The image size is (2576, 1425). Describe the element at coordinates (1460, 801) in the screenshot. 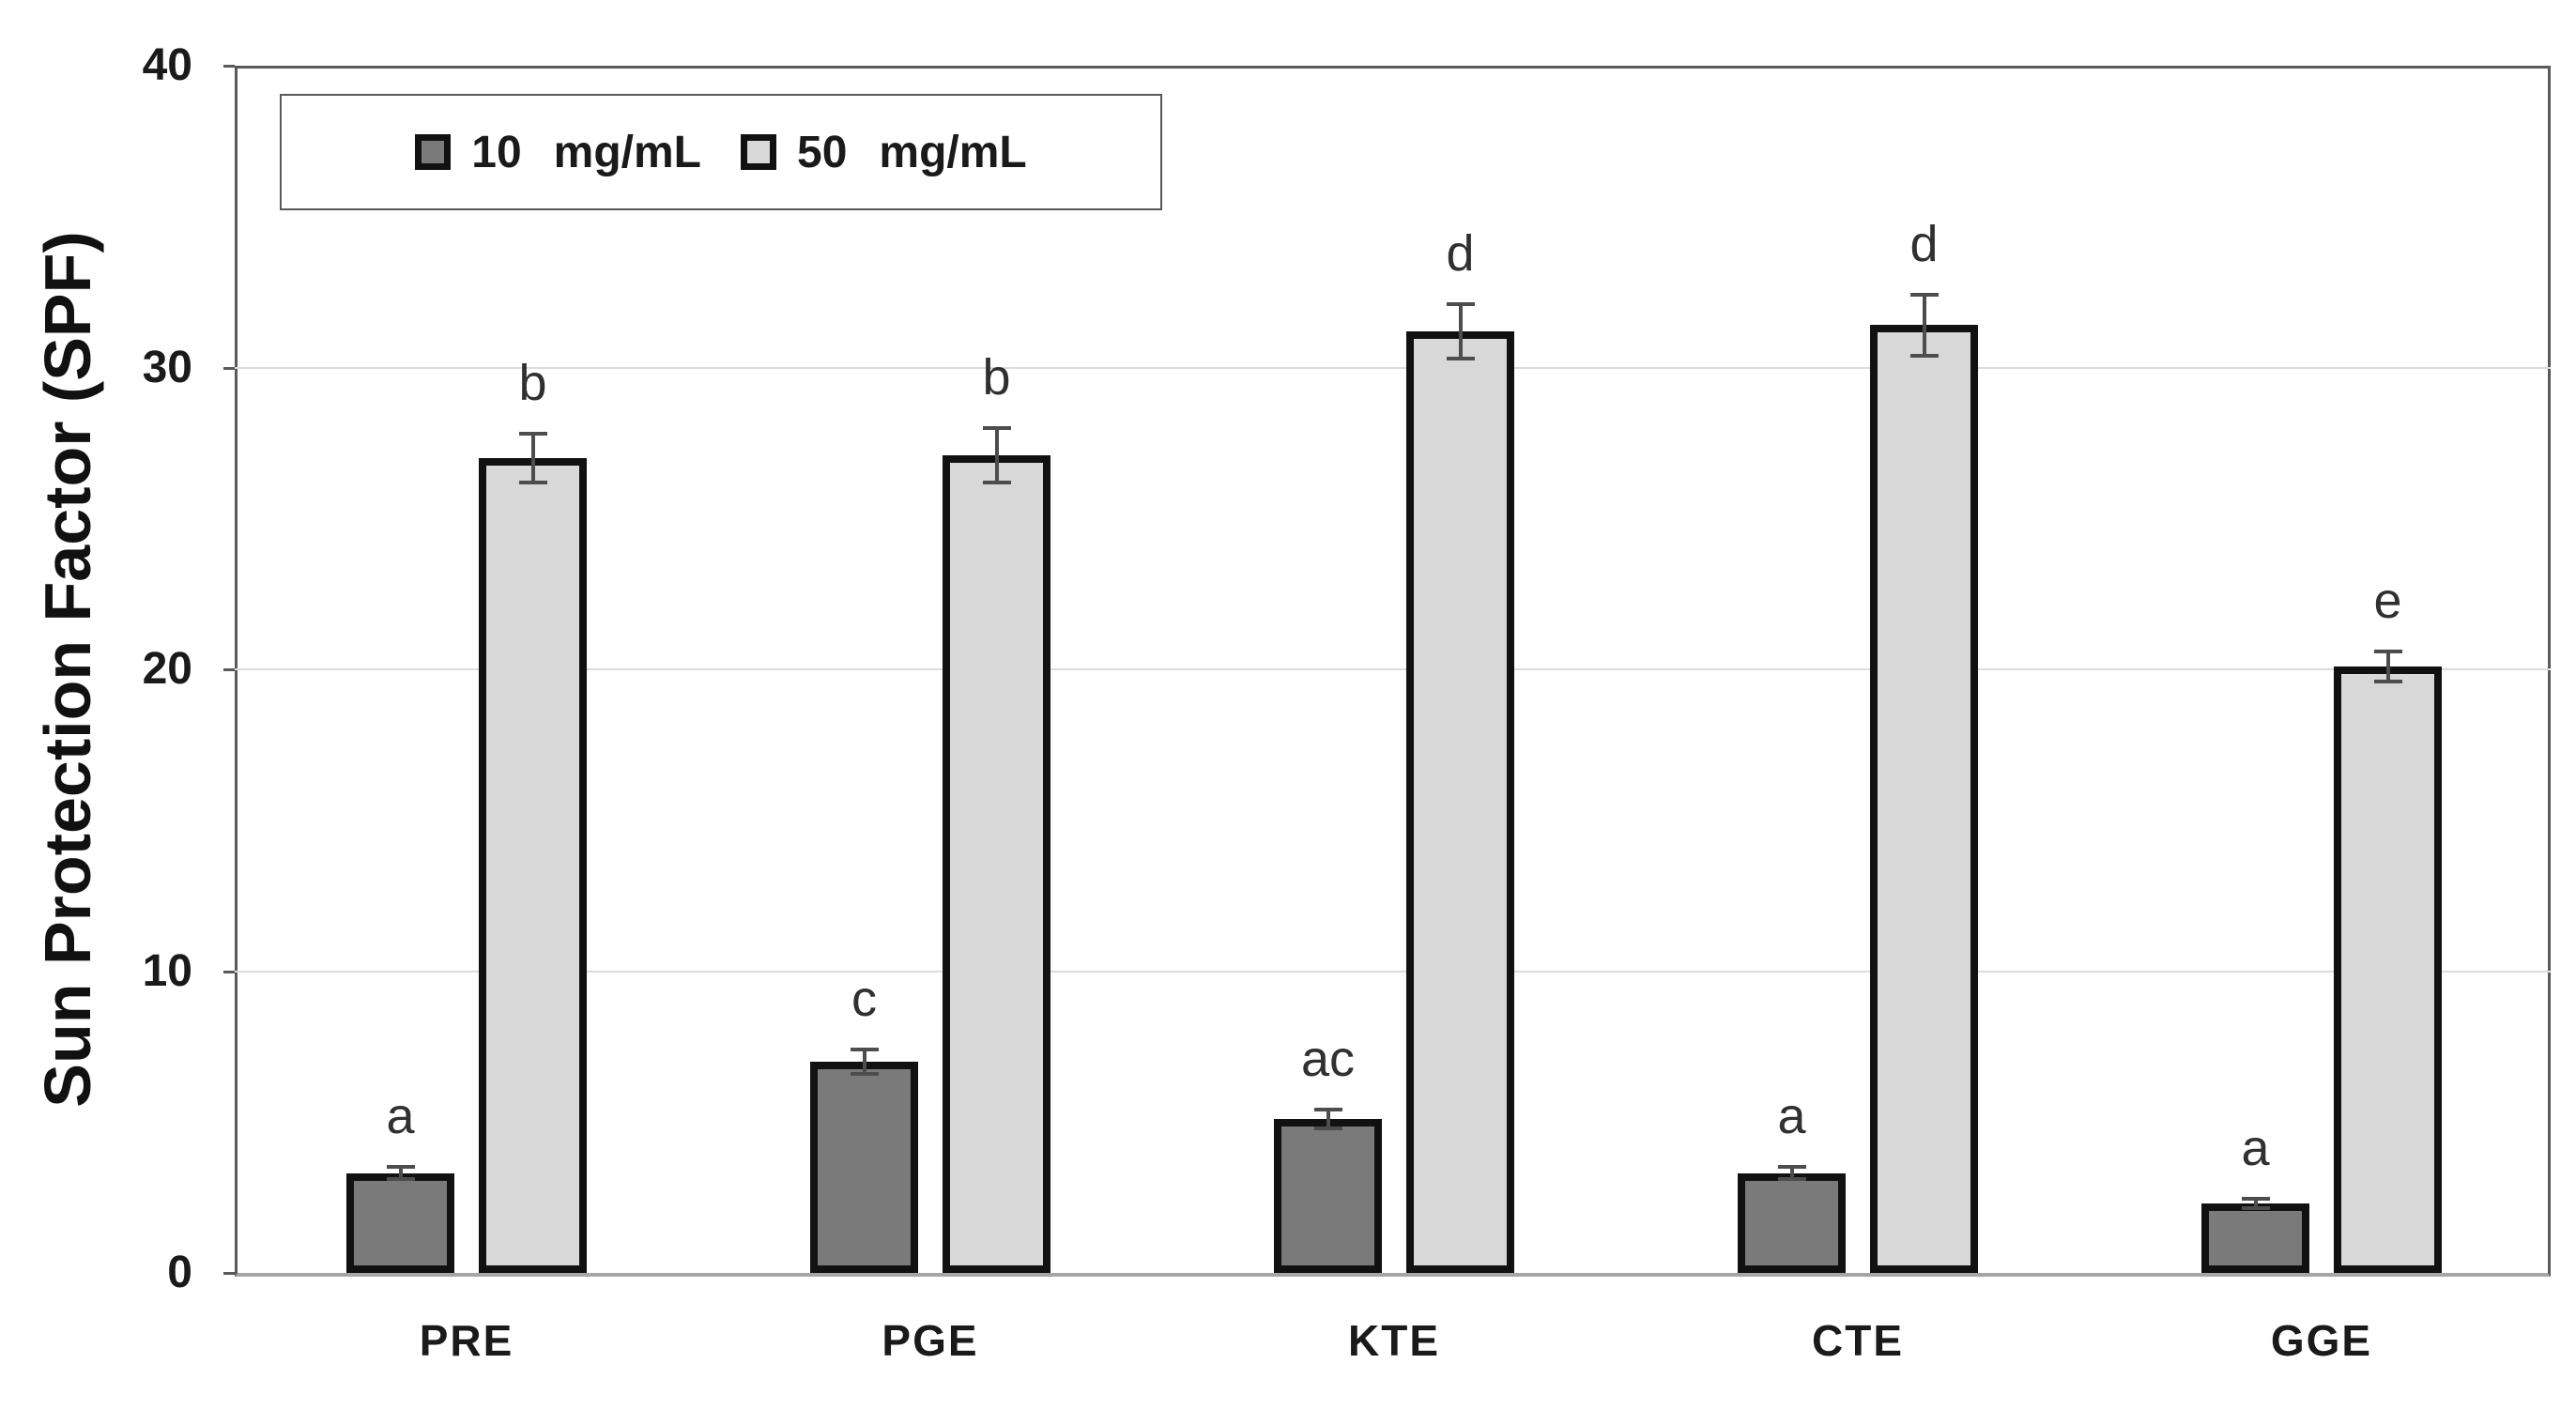

I see `bar-50mg/mL-KTE` at that location.